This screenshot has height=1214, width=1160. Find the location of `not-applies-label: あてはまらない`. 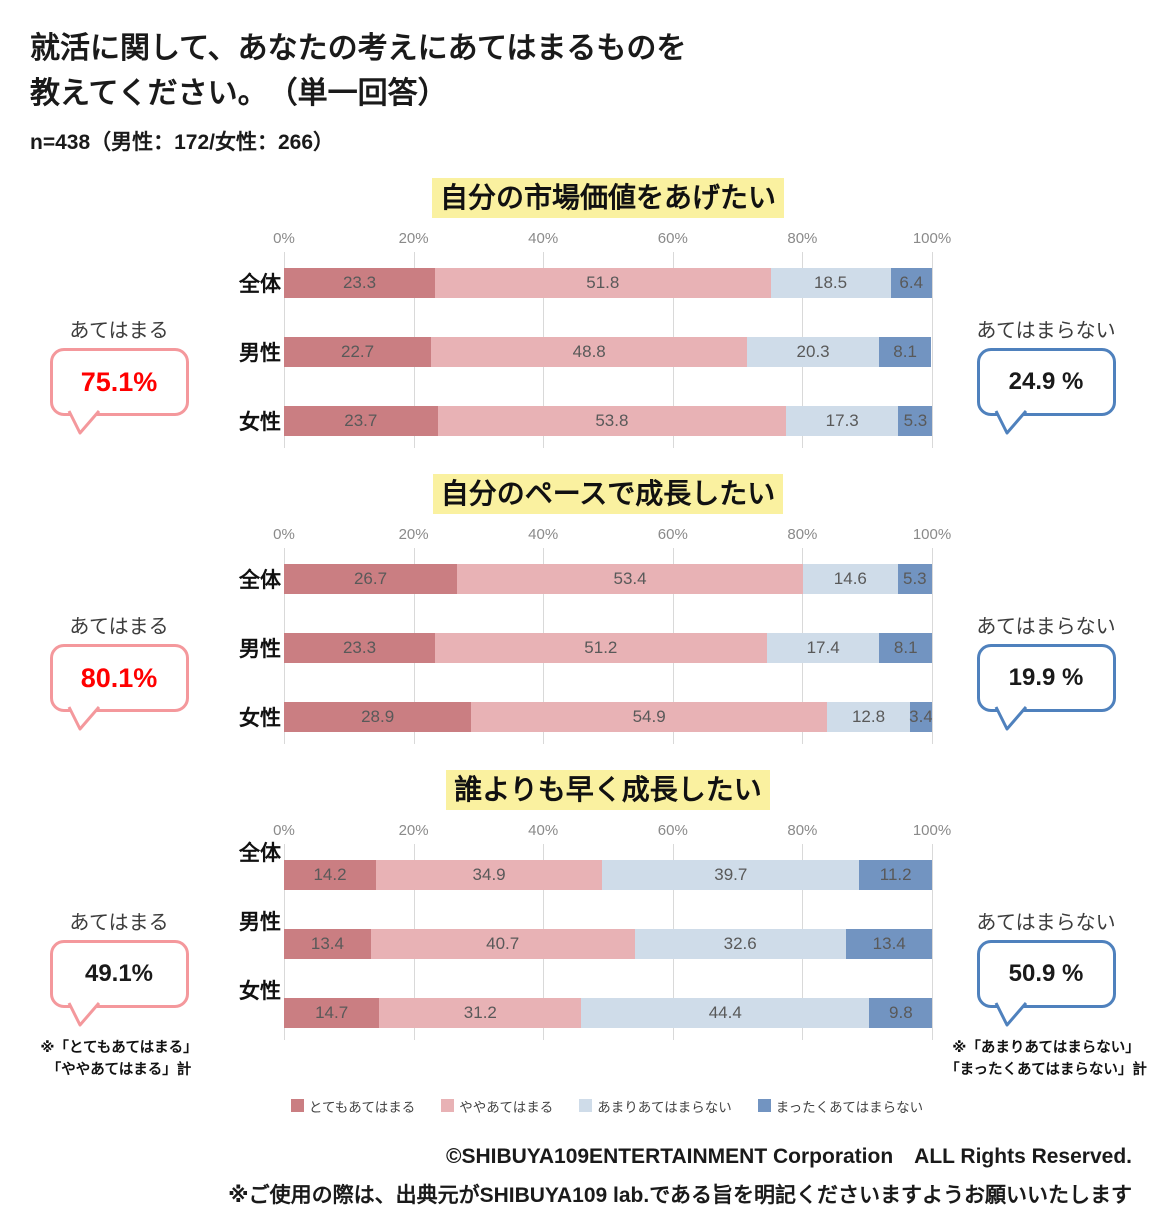

not-applies-label: あてはまらない is located at coordinates (1046, 331).